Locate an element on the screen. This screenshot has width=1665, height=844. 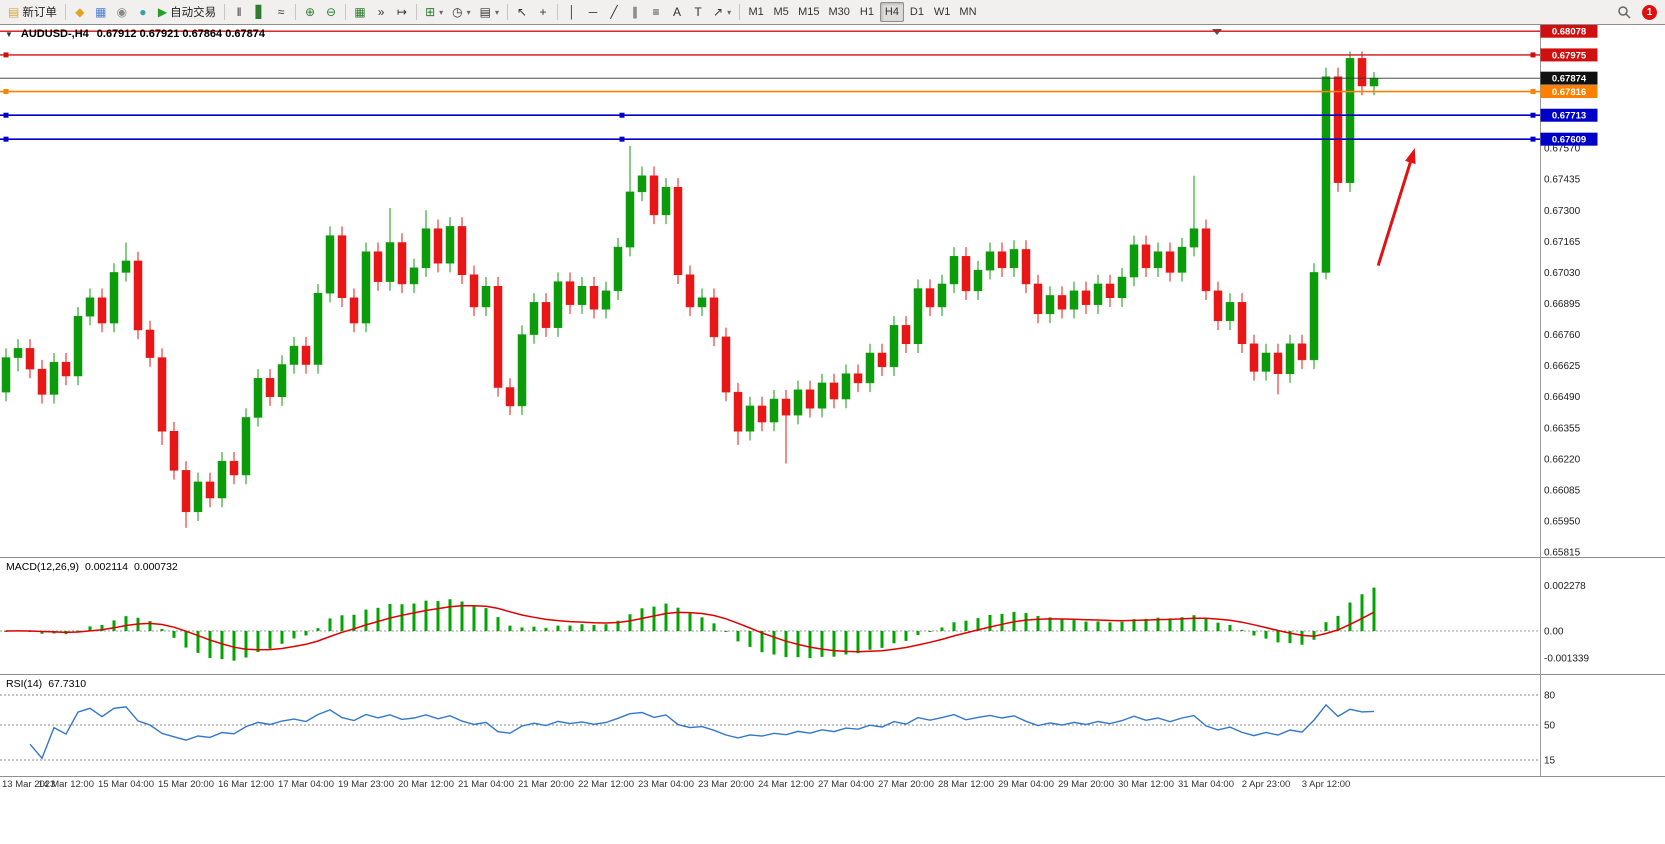
metaeditor-button: ◆ is located at coordinates (80, 12).